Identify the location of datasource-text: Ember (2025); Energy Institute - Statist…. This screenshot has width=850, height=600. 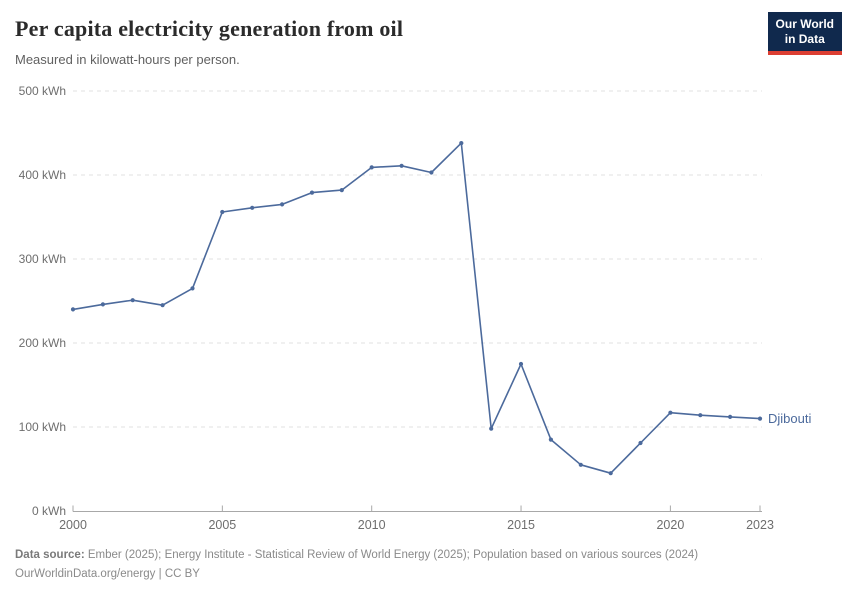
(391, 555).